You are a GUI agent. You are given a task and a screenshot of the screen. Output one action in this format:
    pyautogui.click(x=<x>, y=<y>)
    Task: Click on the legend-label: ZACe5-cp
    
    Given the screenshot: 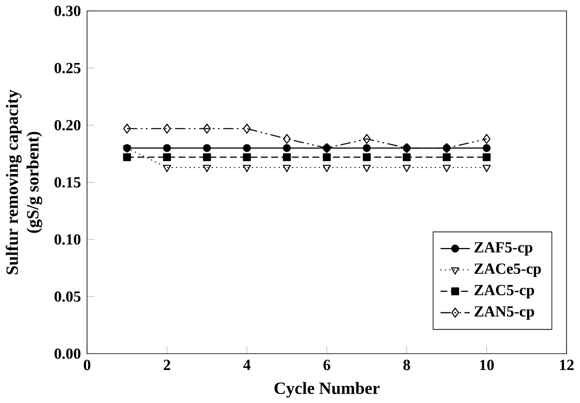 What is the action you would take?
    pyautogui.click(x=507, y=270)
    